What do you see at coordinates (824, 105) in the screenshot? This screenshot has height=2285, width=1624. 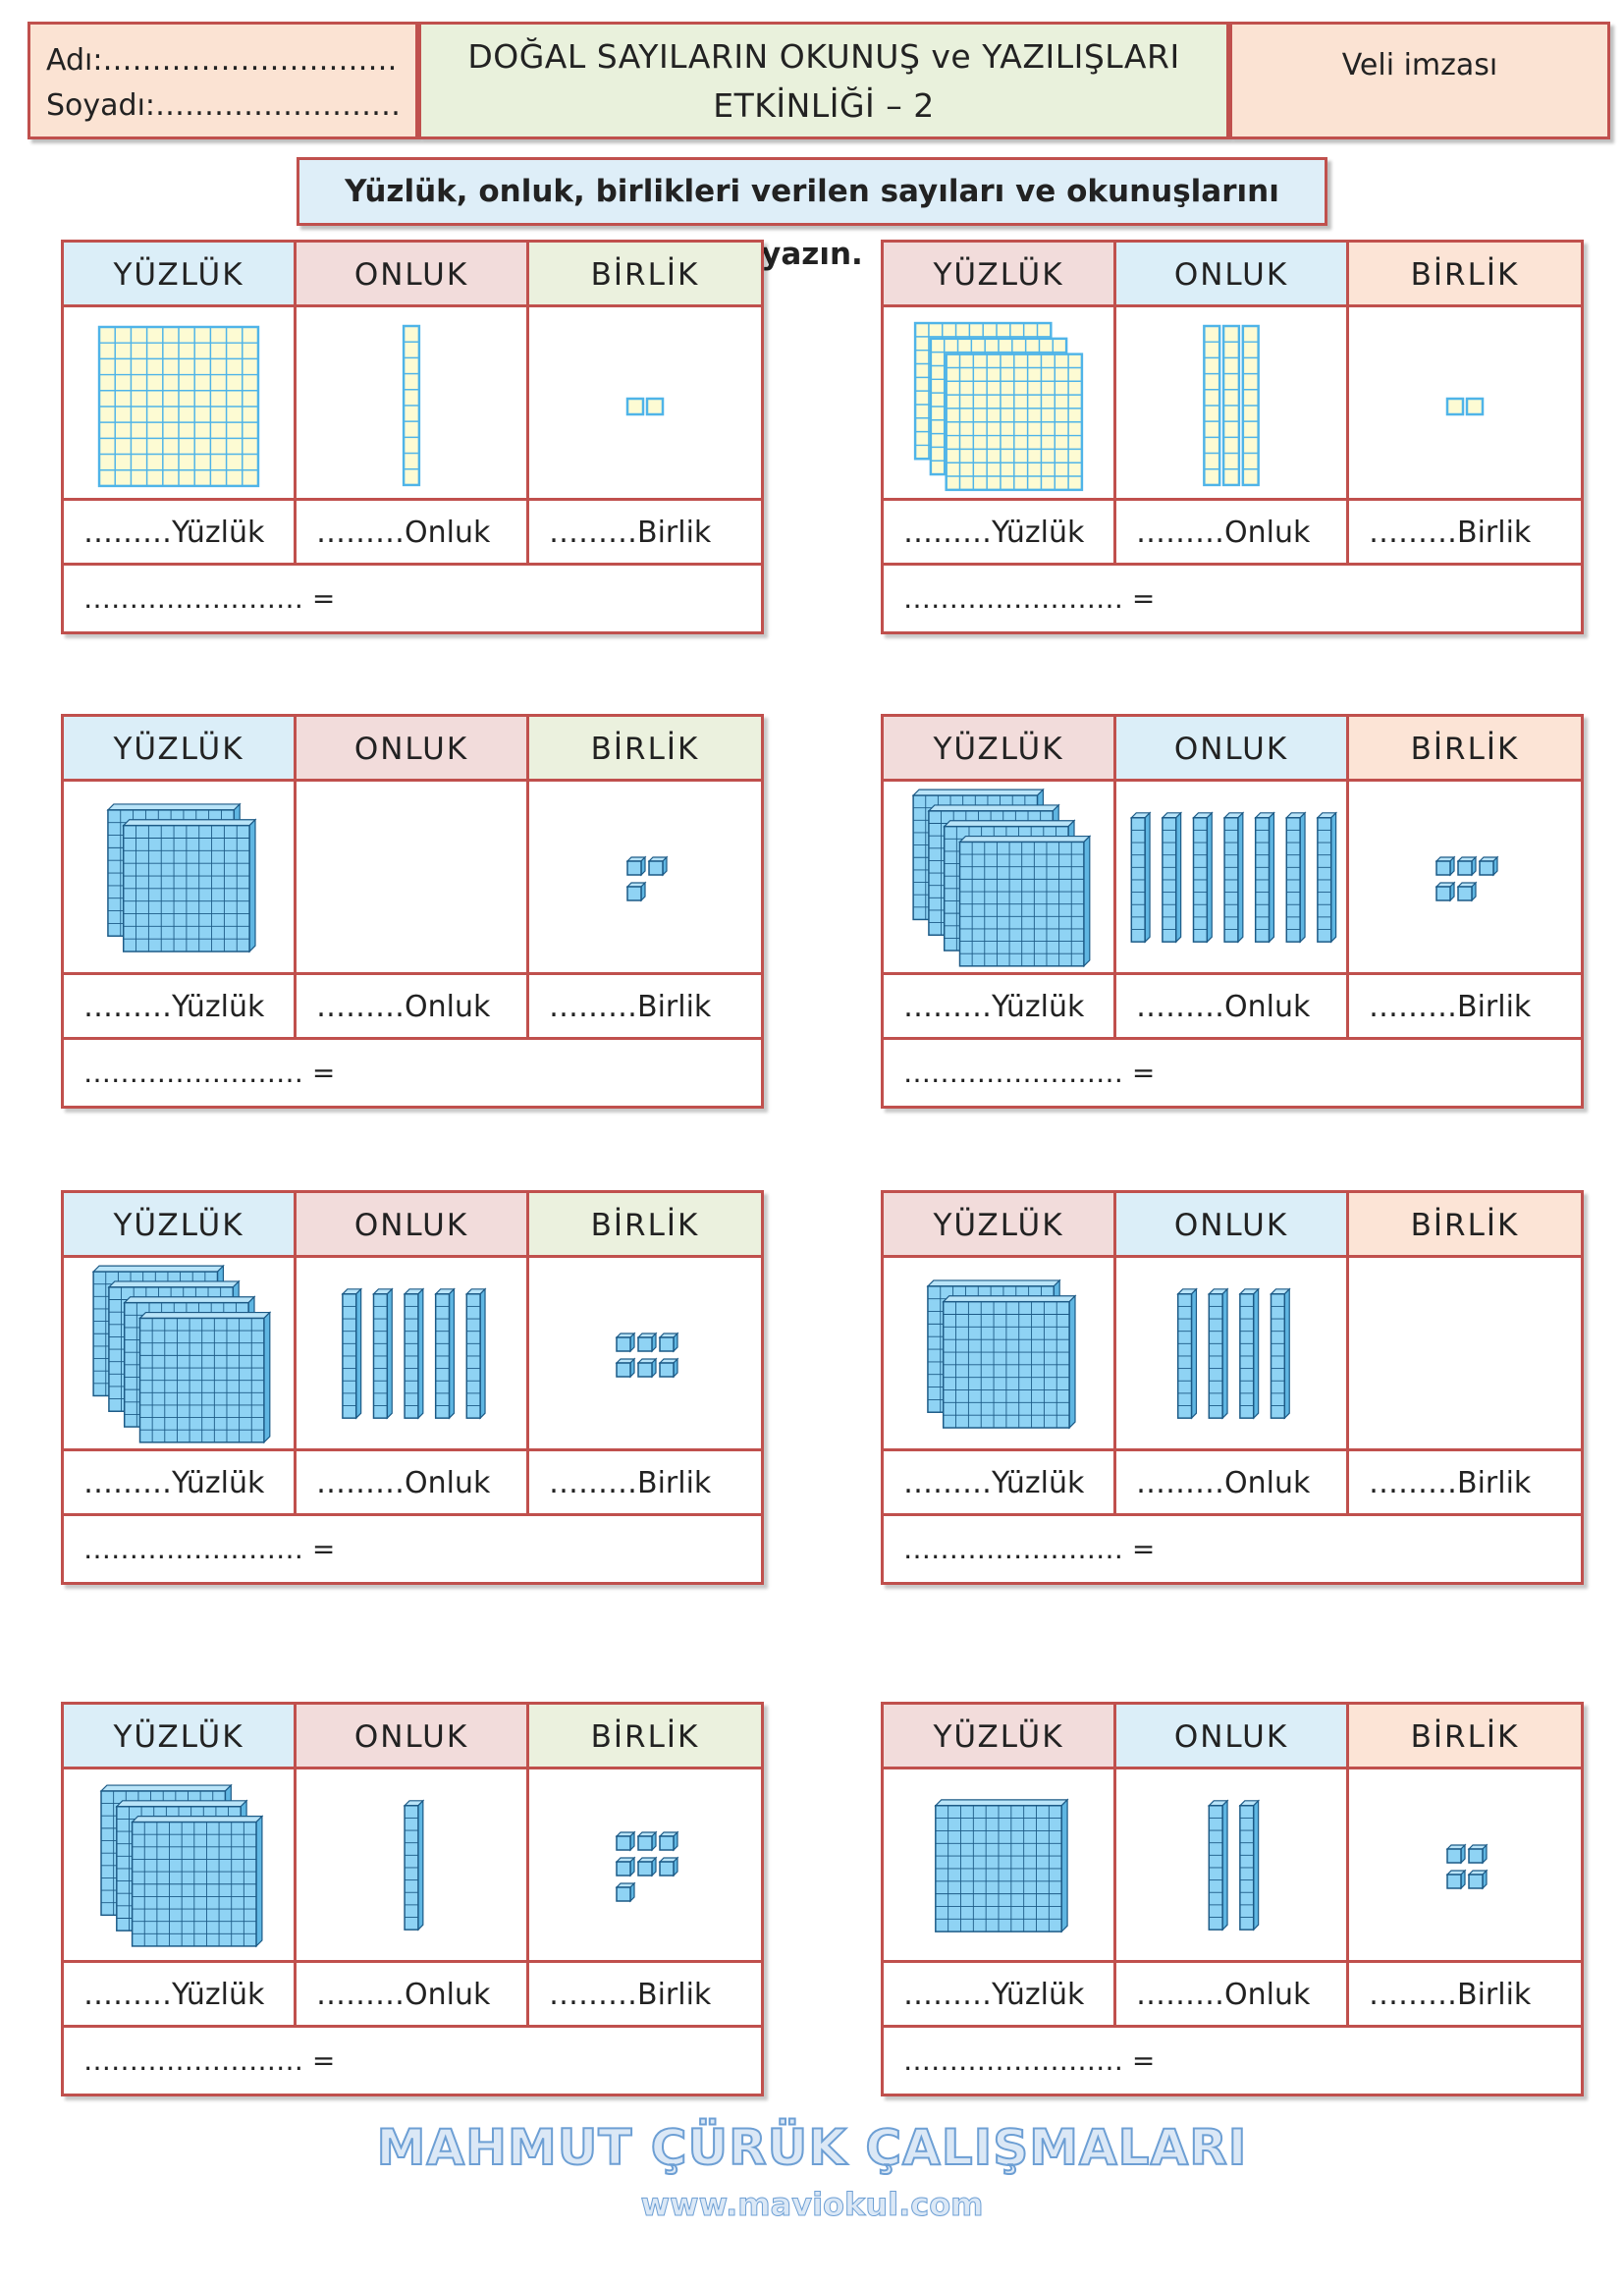 I see `title-line-2: ETKİNLİĞİ – 2` at bounding box center [824, 105].